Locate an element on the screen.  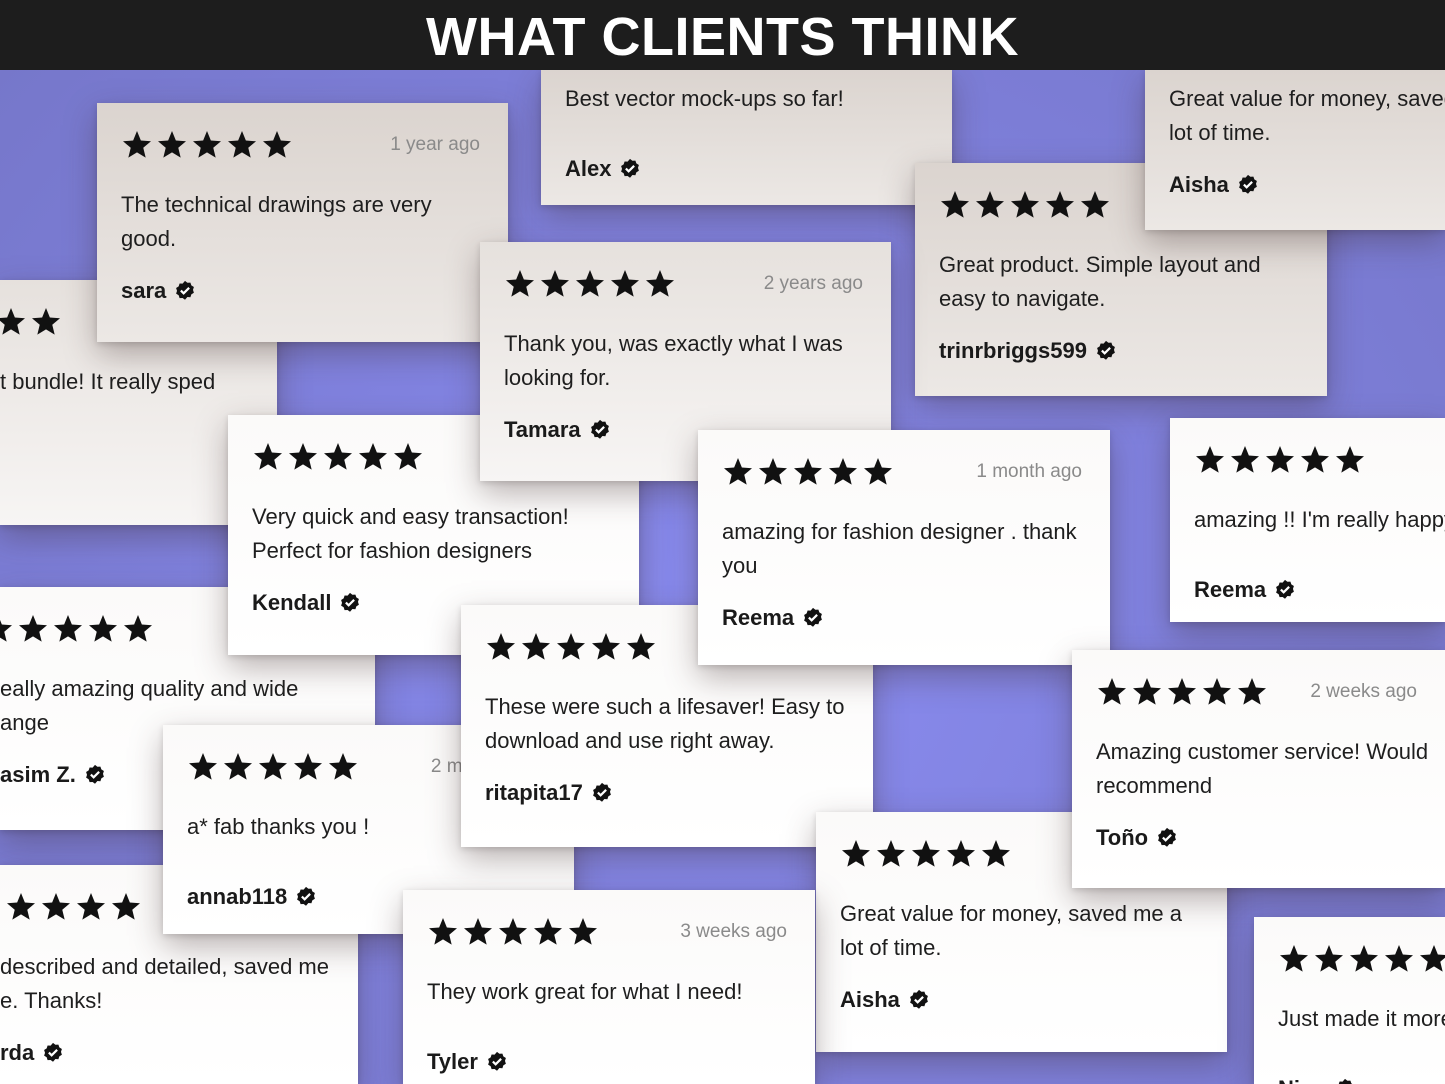
reviewer-name-text: Reema is located at coordinates (1230, 589).